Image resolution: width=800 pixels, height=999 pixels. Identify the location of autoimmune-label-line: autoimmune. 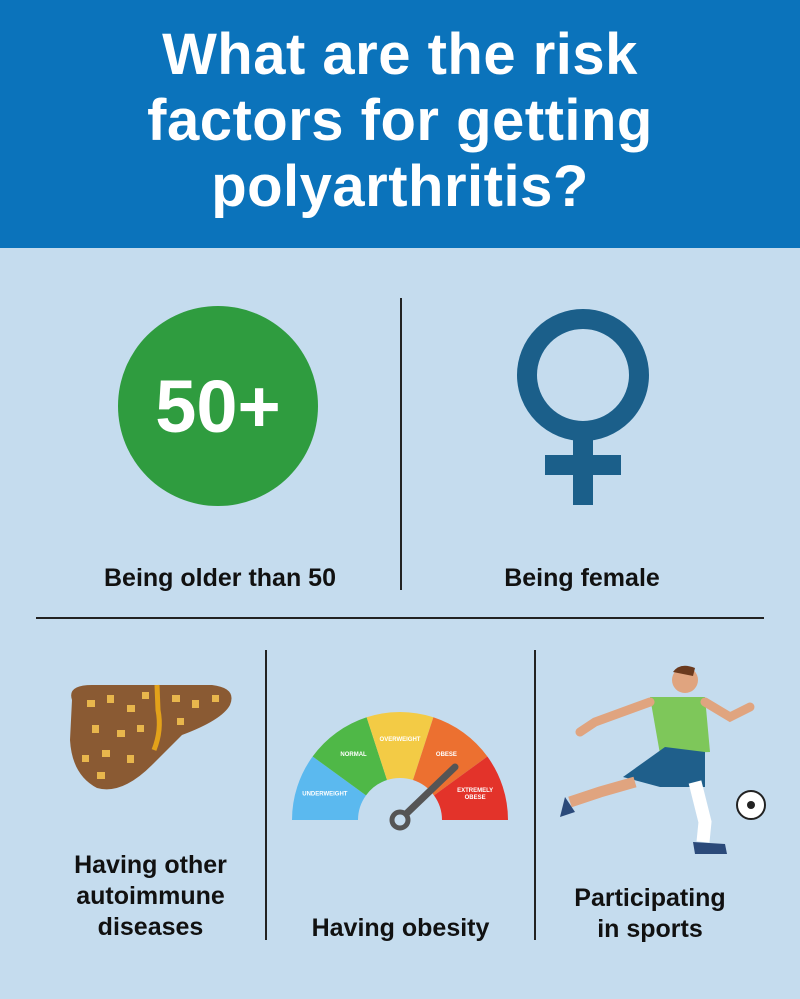
(150, 896).